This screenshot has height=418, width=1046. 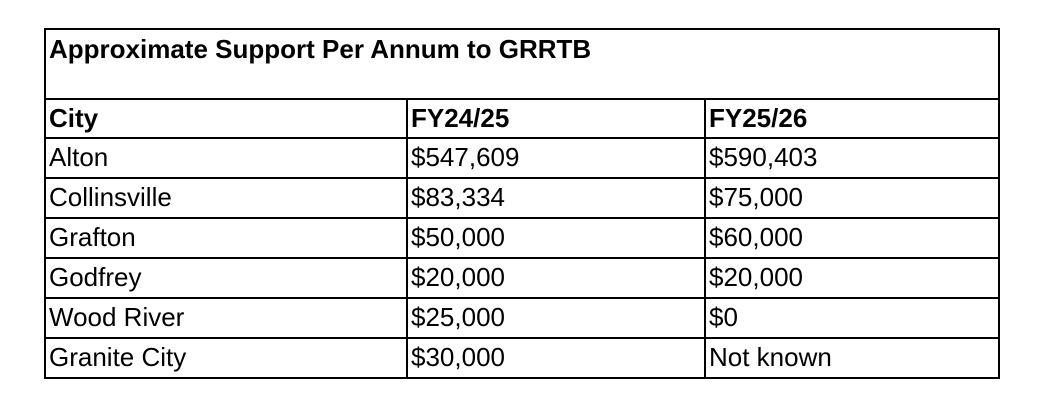 I want to click on table-row: Godfrey $20,000 $20,000, so click(x=522, y=278).